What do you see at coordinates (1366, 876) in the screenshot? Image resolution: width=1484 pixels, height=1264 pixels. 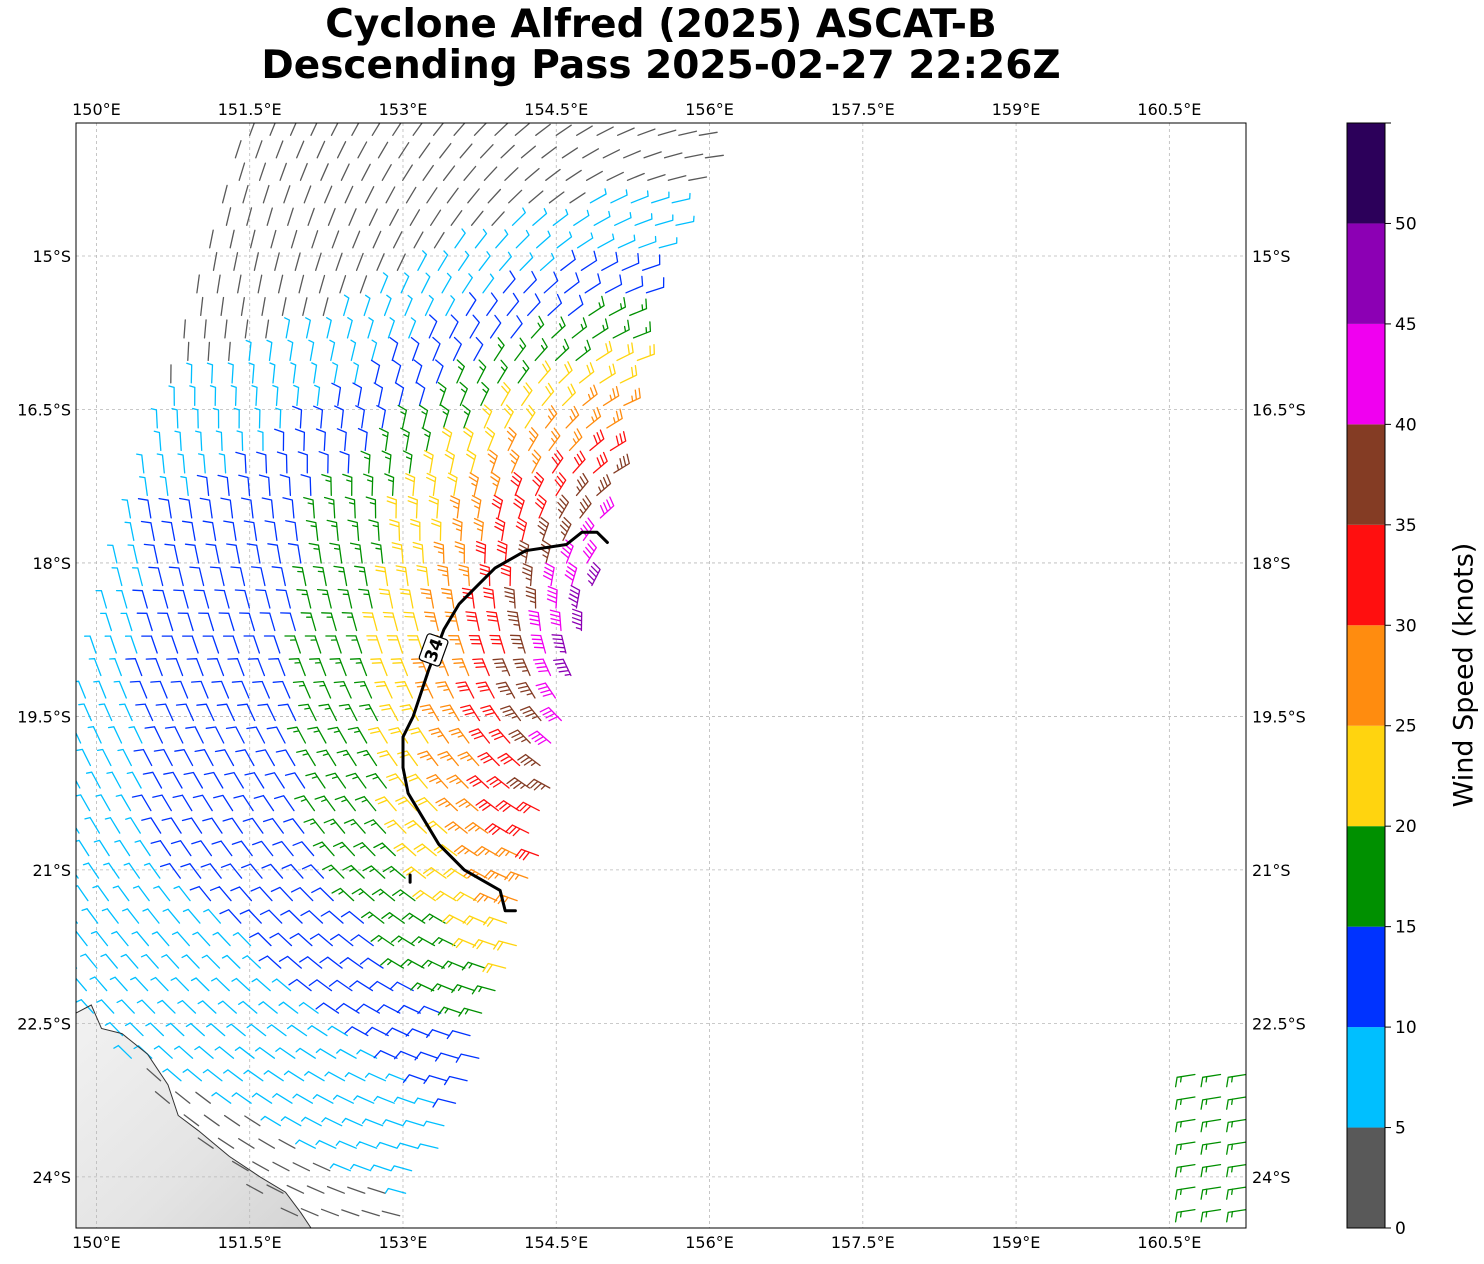 I see `colorbar-bin` at bounding box center [1366, 876].